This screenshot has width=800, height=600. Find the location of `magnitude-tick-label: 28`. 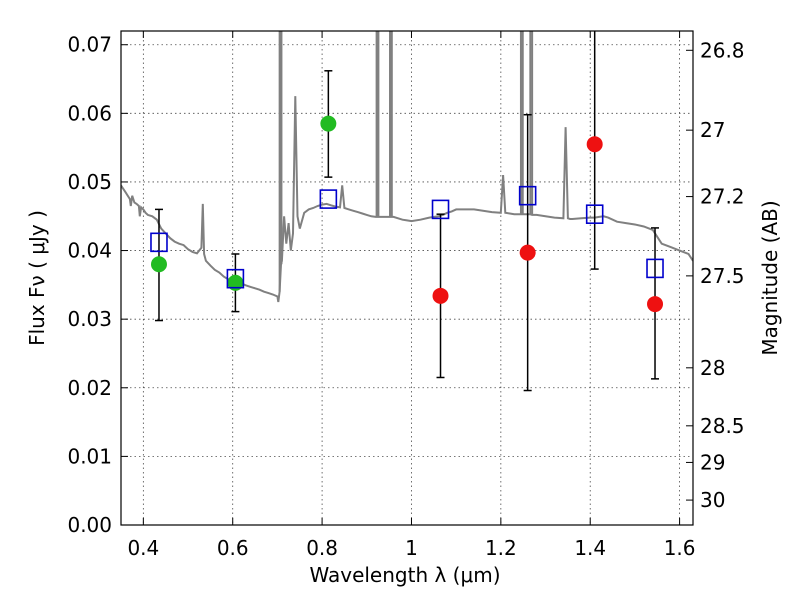

magnitude-tick-label: 28 is located at coordinates (712, 368).